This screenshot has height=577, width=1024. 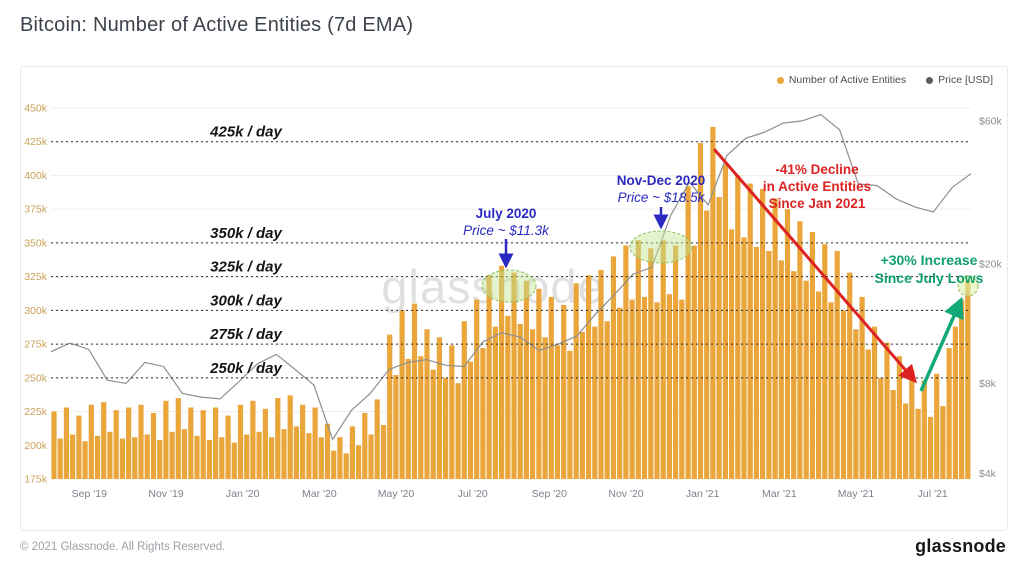 I want to click on chart-legend: Number of Active Entities Price [USD], so click(x=884, y=80).